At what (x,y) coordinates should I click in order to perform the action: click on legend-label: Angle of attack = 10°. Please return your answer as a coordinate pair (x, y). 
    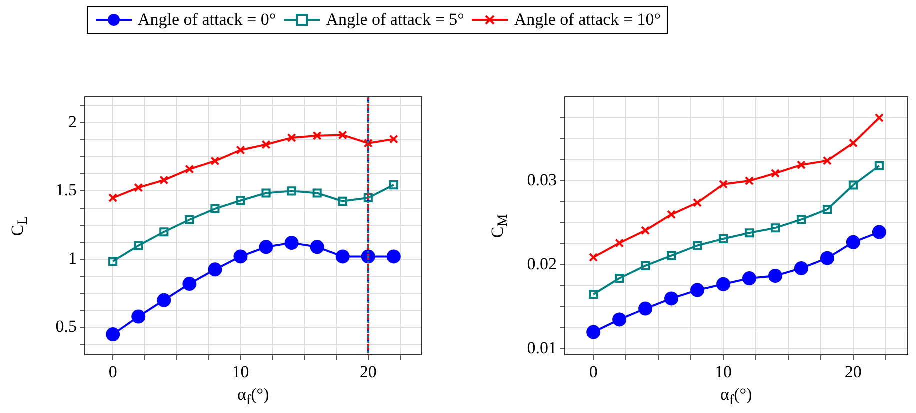
    Looking at the image, I should click on (588, 20).